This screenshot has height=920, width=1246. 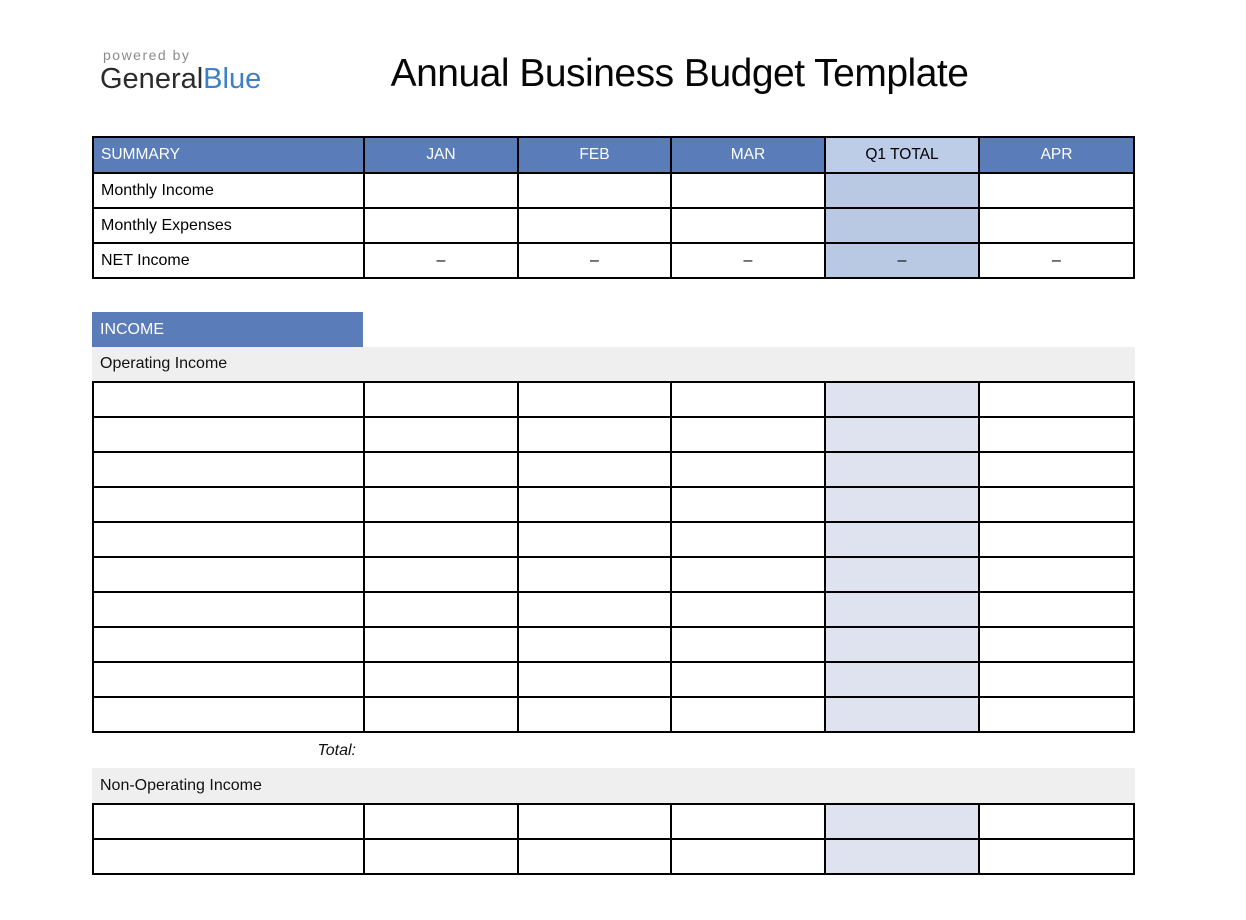 What do you see at coordinates (232, 79) in the screenshot?
I see `brand-blue: Blue` at bounding box center [232, 79].